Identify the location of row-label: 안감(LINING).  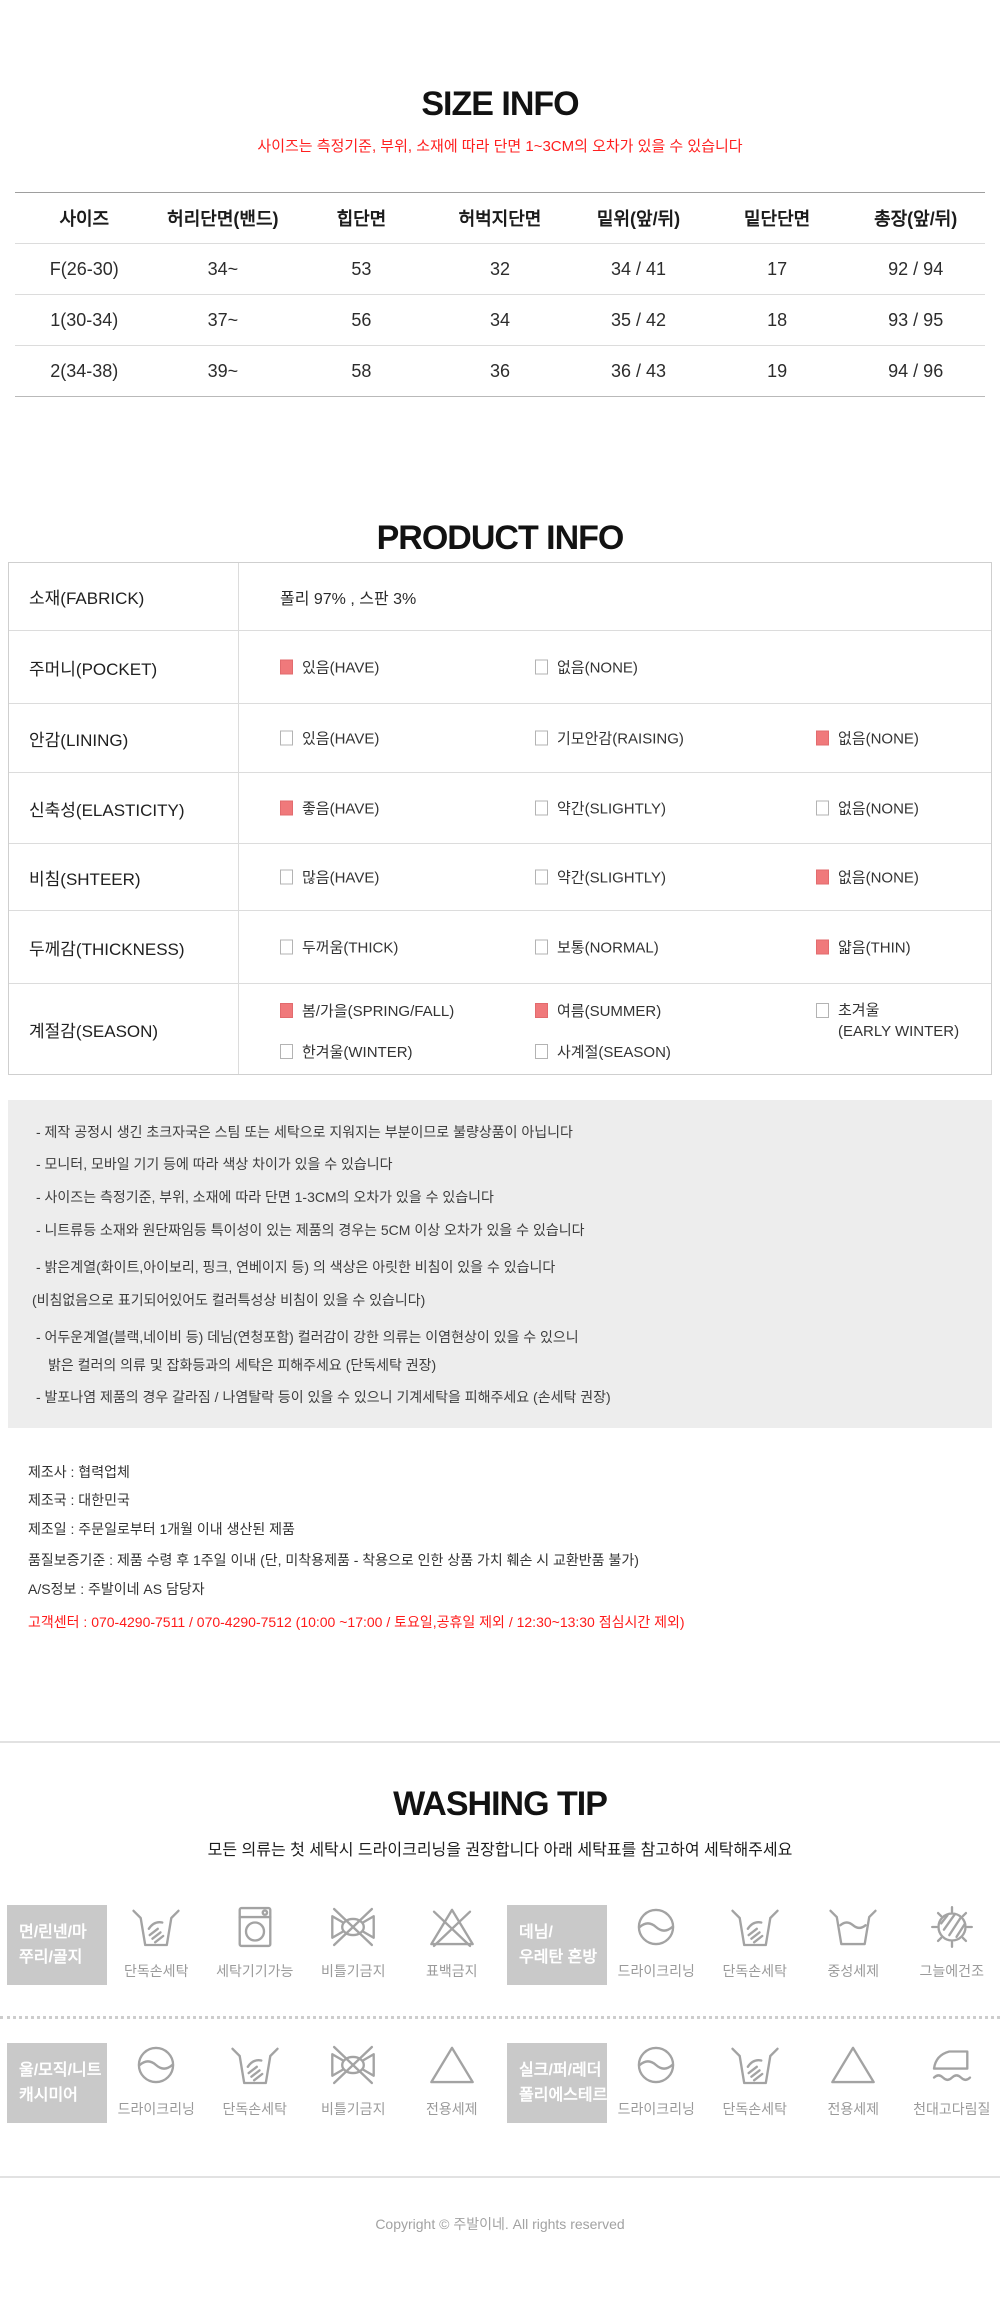
(124, 738).